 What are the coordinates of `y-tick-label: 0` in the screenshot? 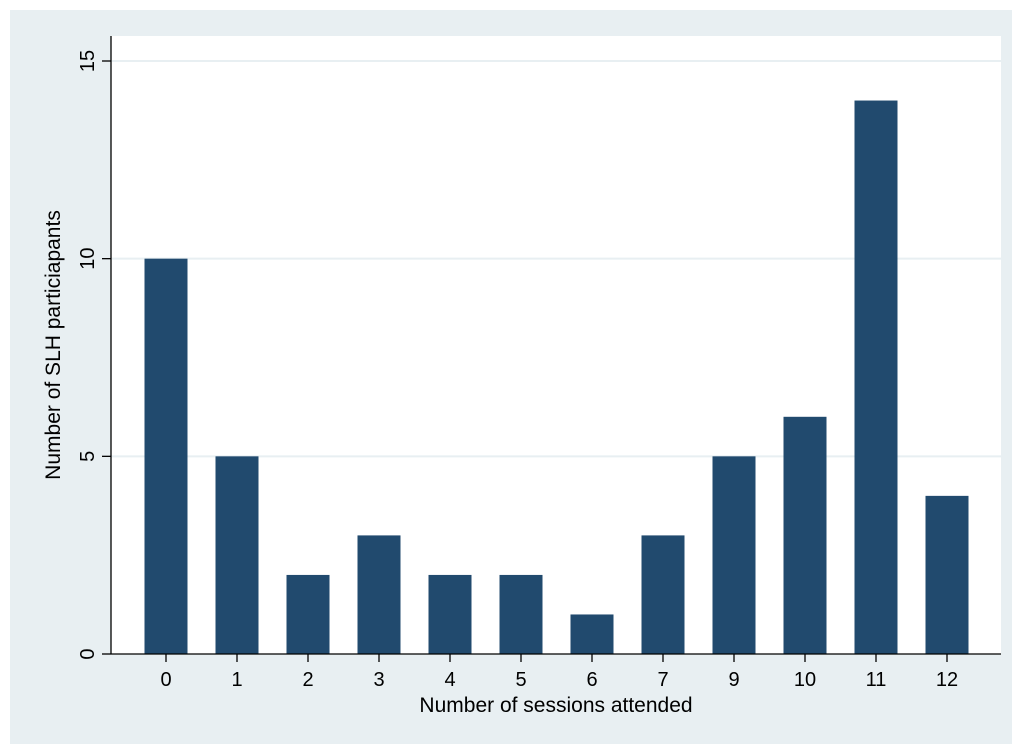 It's located at (88, 653).